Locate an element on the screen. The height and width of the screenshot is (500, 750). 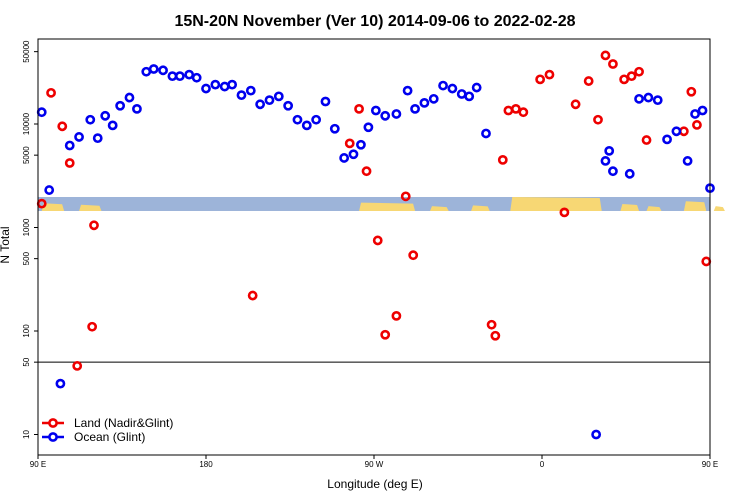
x-axis-label: Longitude (deg E) is located at coordinates (374, 484).